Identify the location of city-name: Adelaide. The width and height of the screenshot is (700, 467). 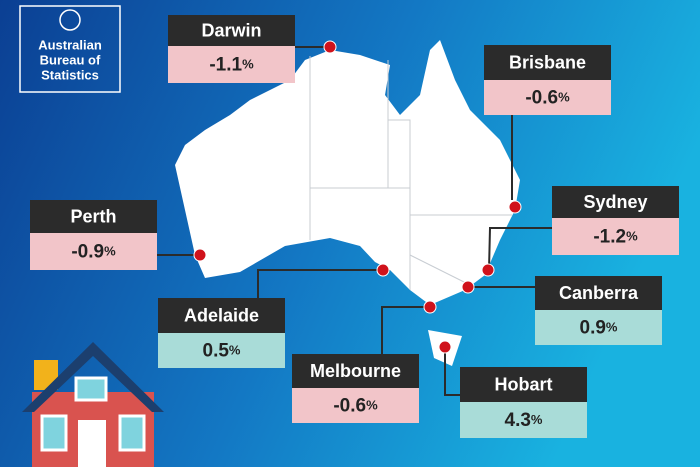
(221, 315).